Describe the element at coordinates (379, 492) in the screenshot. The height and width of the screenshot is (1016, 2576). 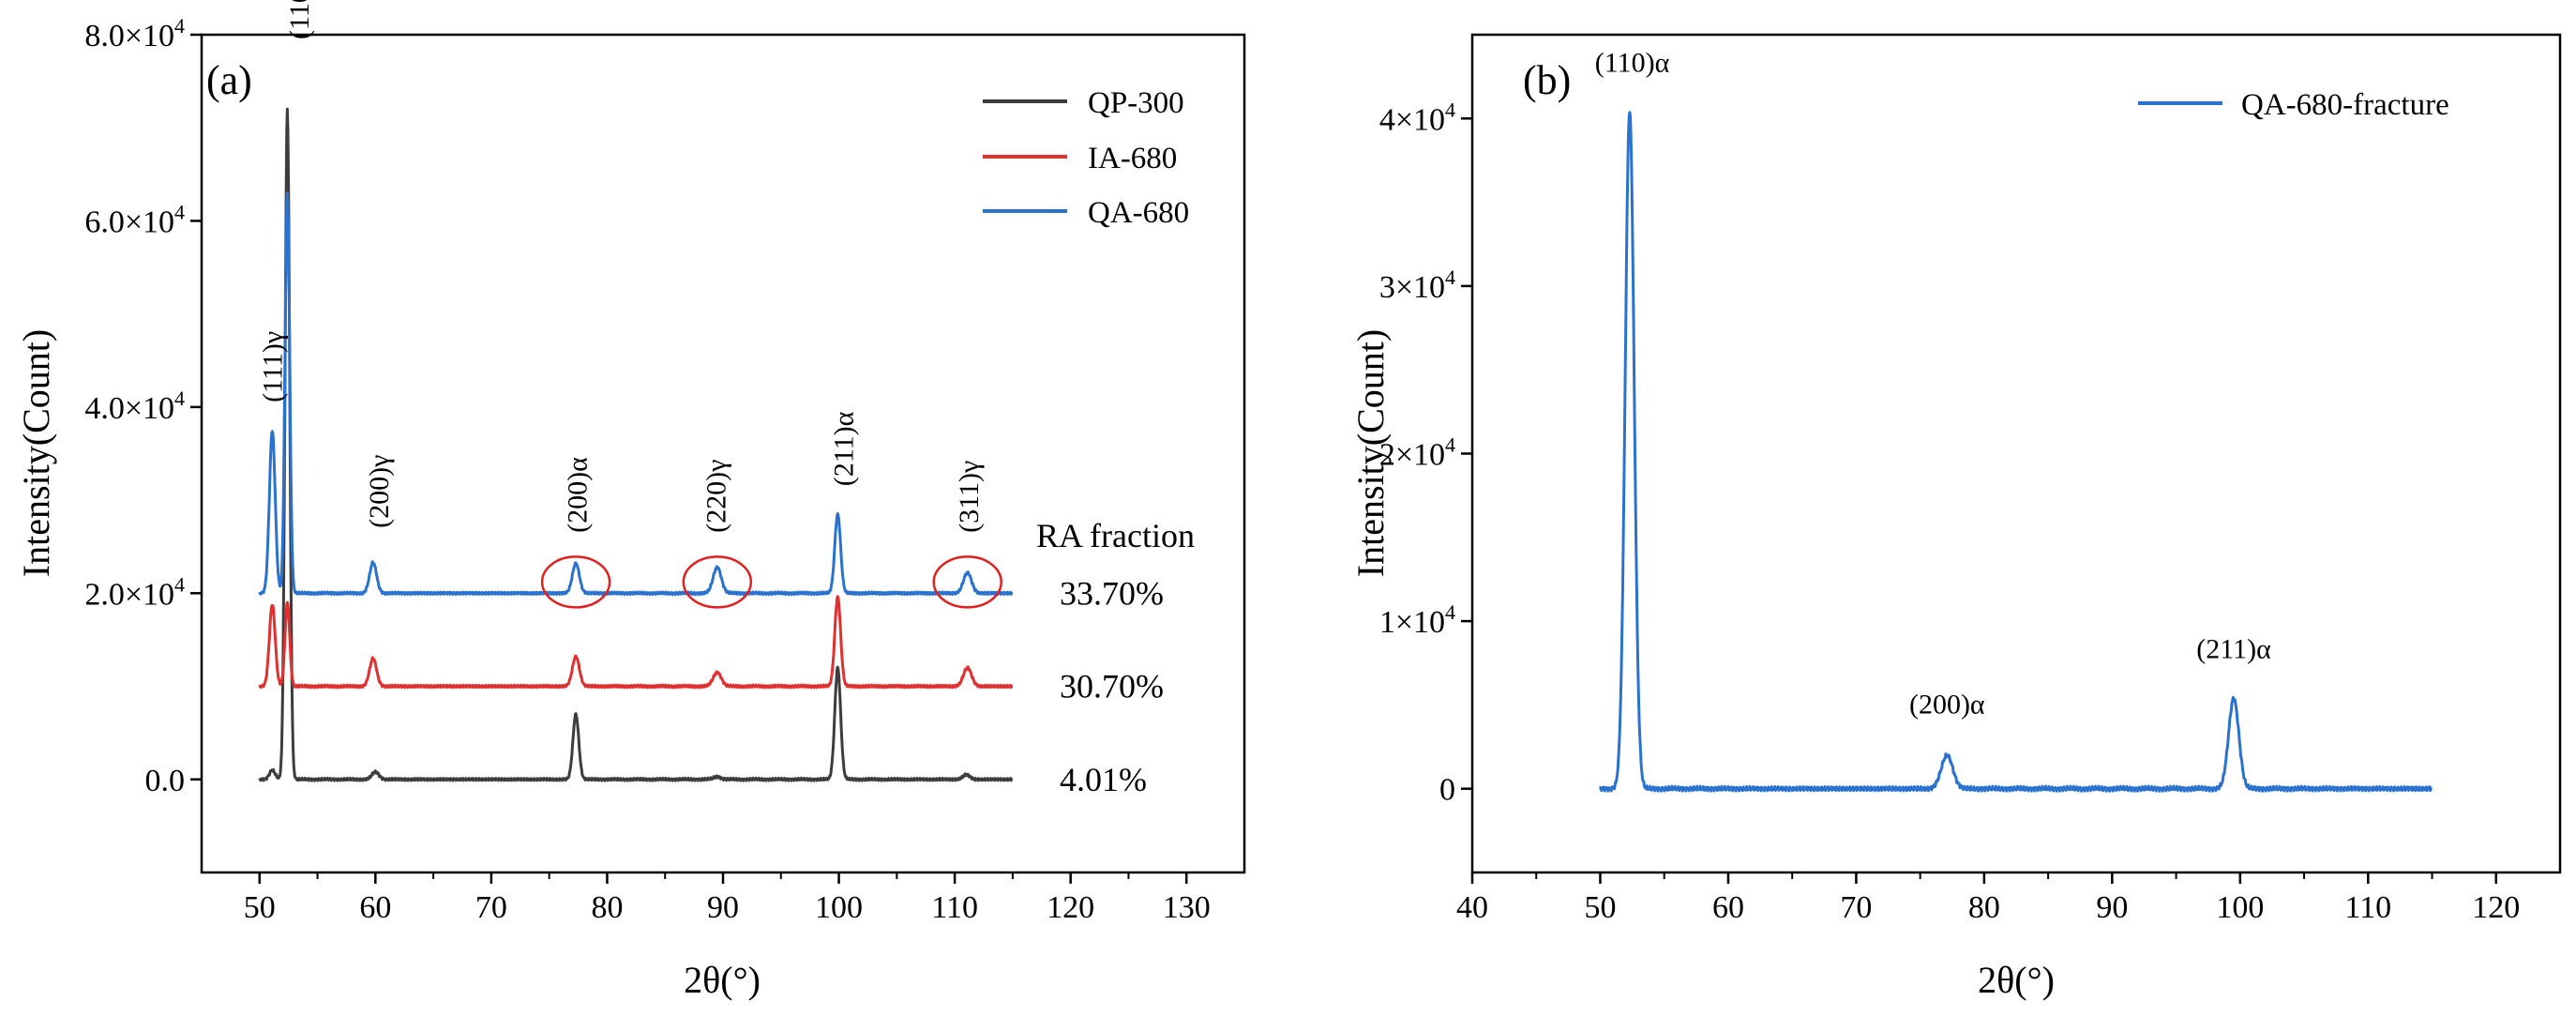
I see `peak-label: (200)γ` at that location.